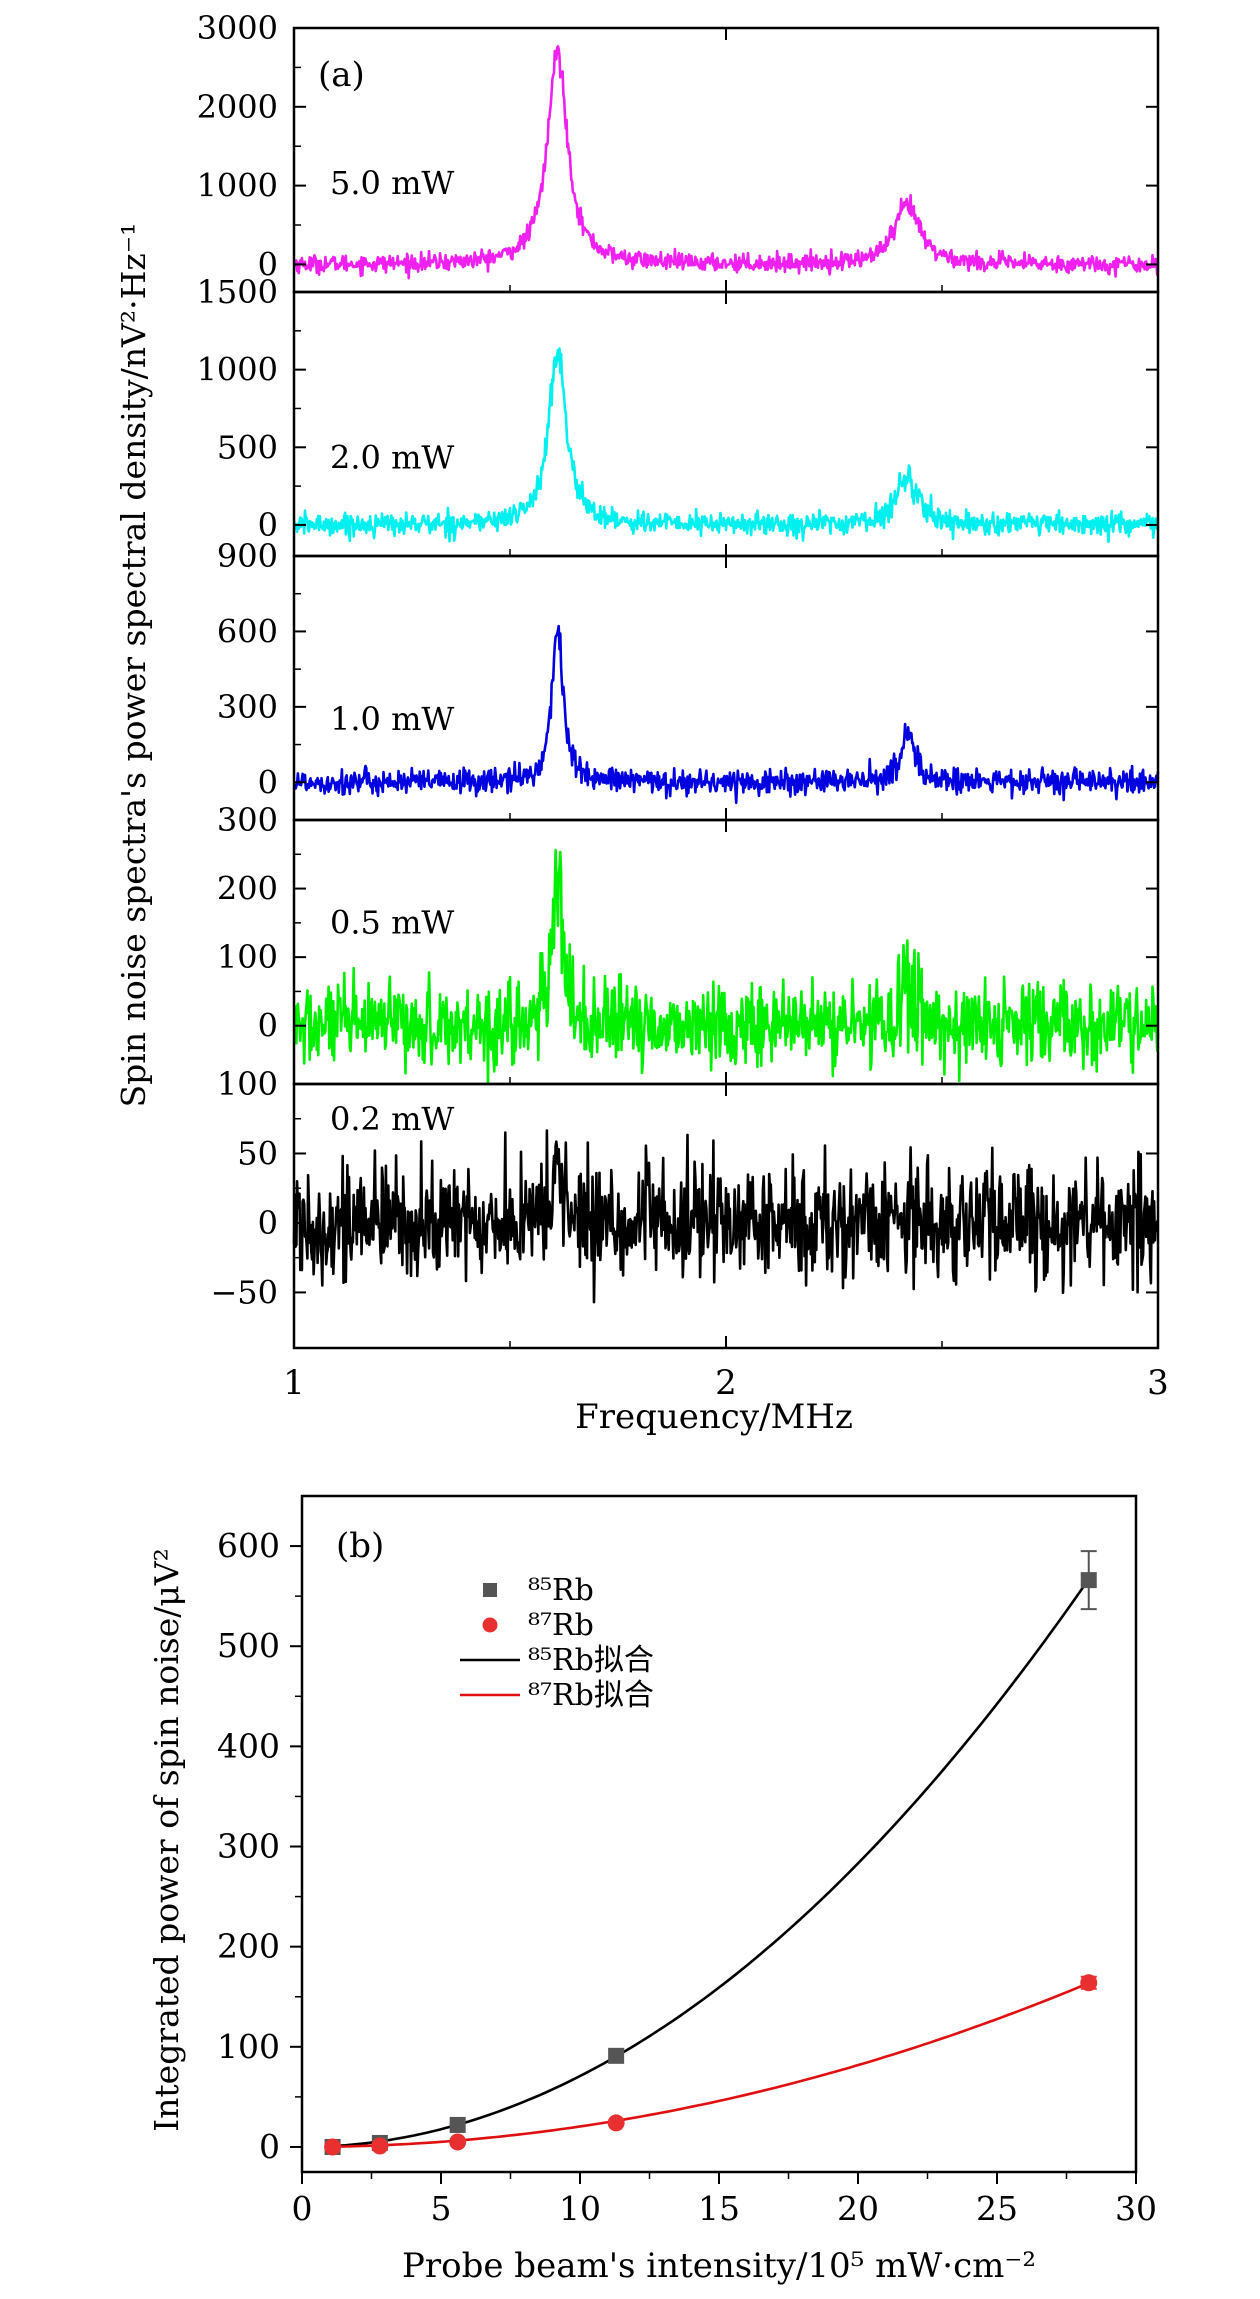 The height and width of the screenshot is (2299, 1260). What do you see at coordinates (580, 2208) in the screenshot?
I see `b-x-tick-label-2: 10` at bounding box center [580, 2208].